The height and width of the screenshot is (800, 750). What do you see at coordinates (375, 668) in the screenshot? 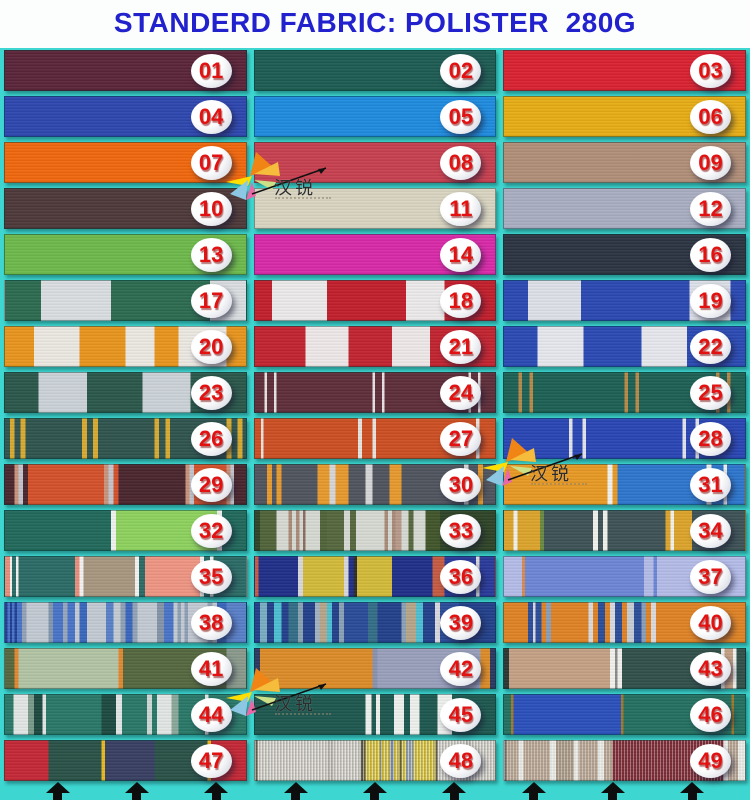
I see `fabric-swatch-42-orange-greyblue-blocks: 42` at bounding box center [375, 668].